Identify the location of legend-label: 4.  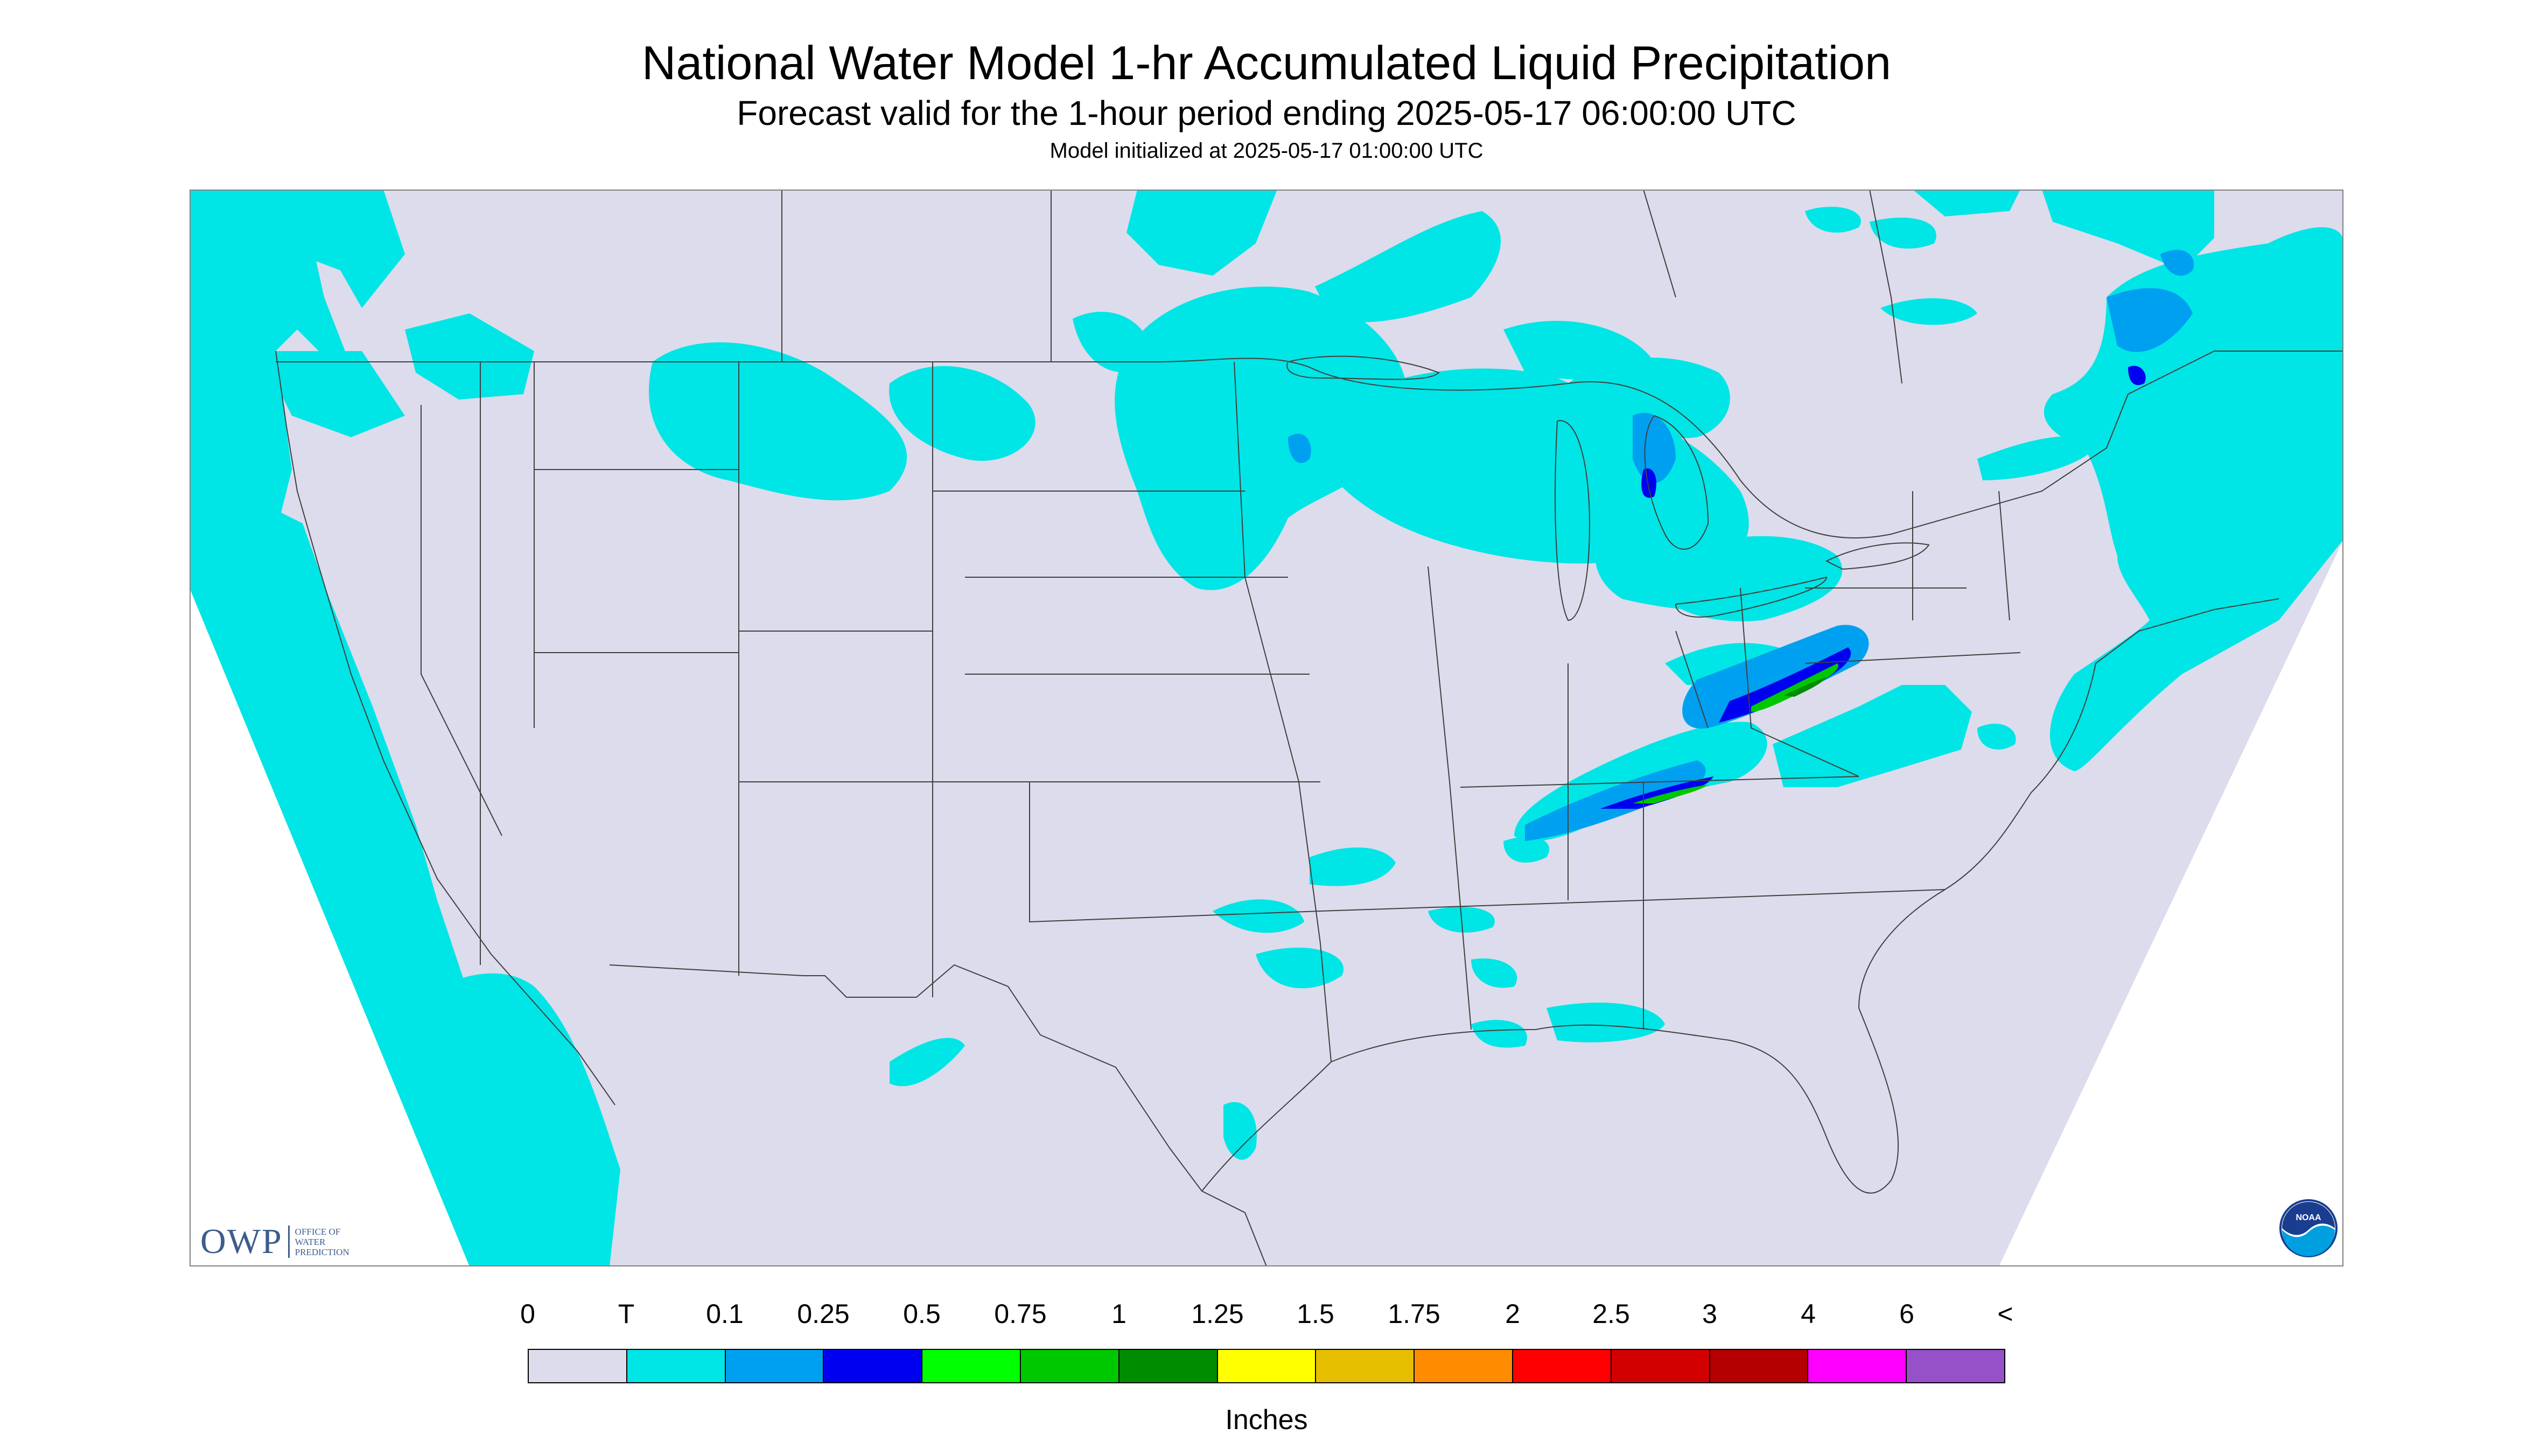
(1809, 1314).